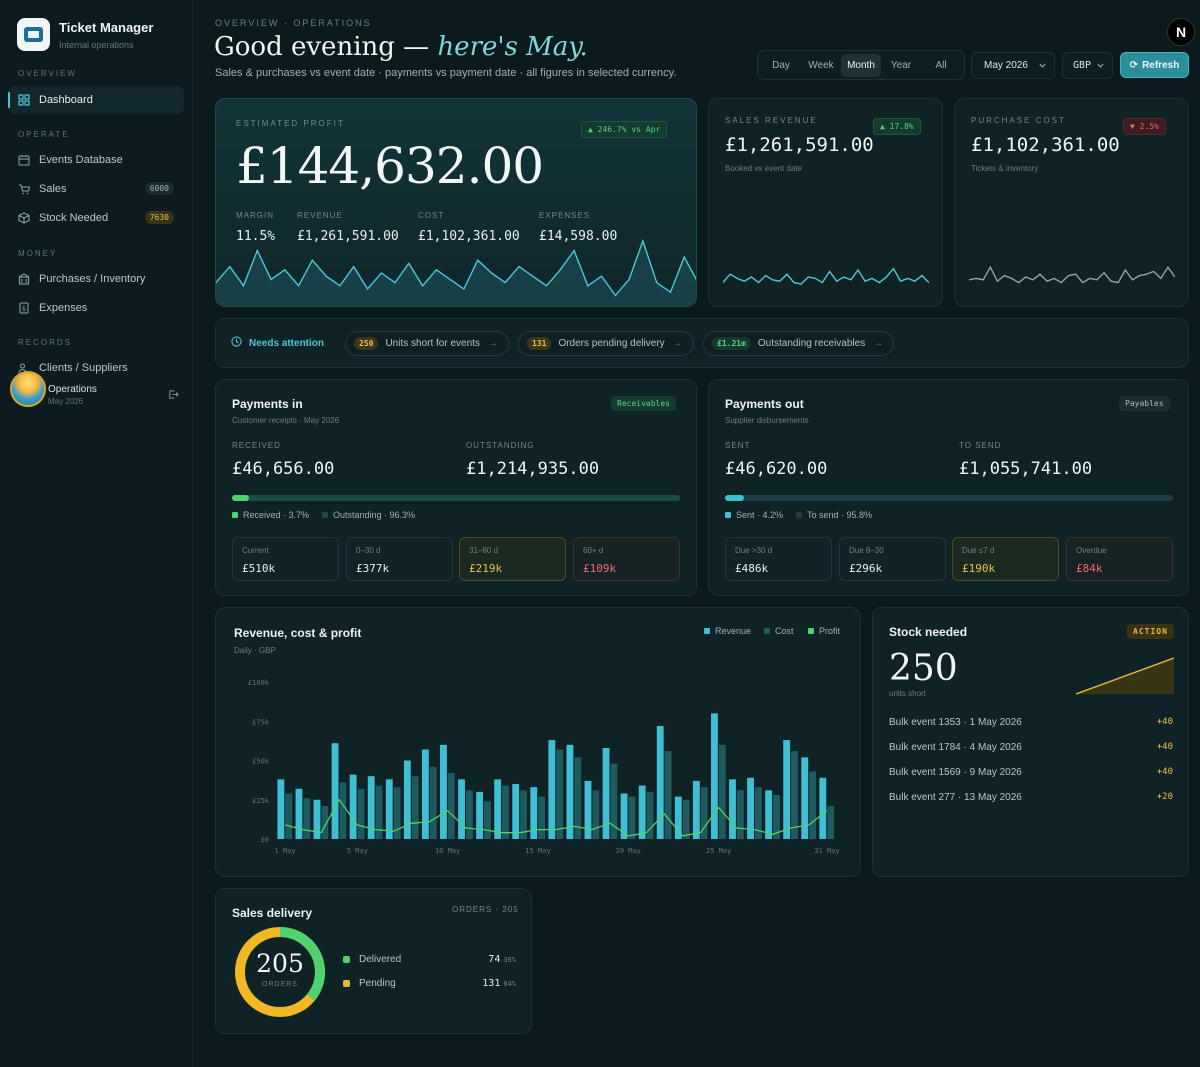  Describe the element at coordinates (261, 801) in the screenshot. I see `y-tick-label: £25k` at that location.